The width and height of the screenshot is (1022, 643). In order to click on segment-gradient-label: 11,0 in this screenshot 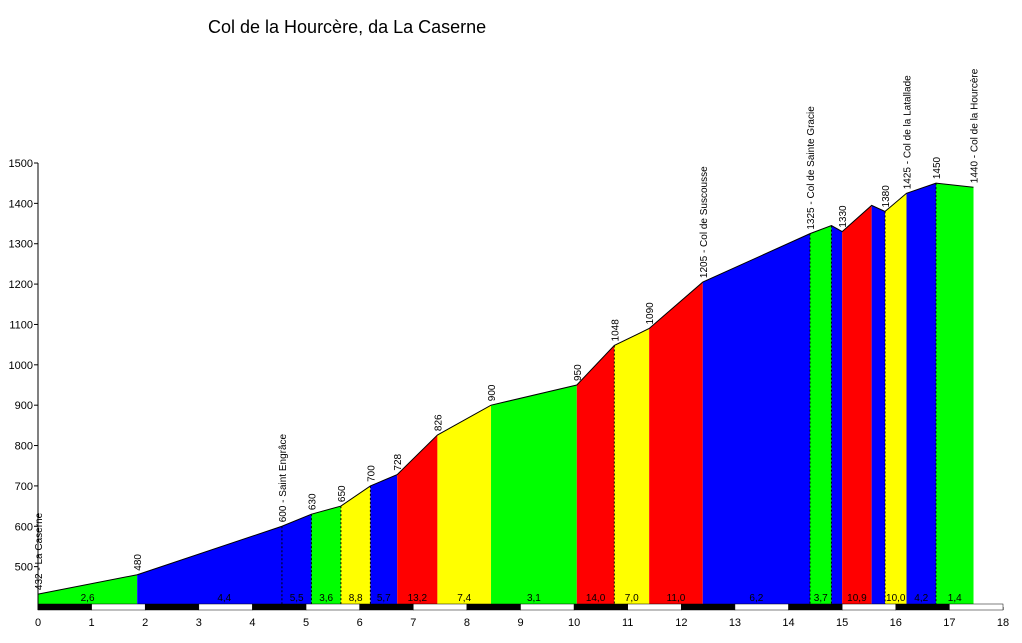, I will do `click(676, 598)`.